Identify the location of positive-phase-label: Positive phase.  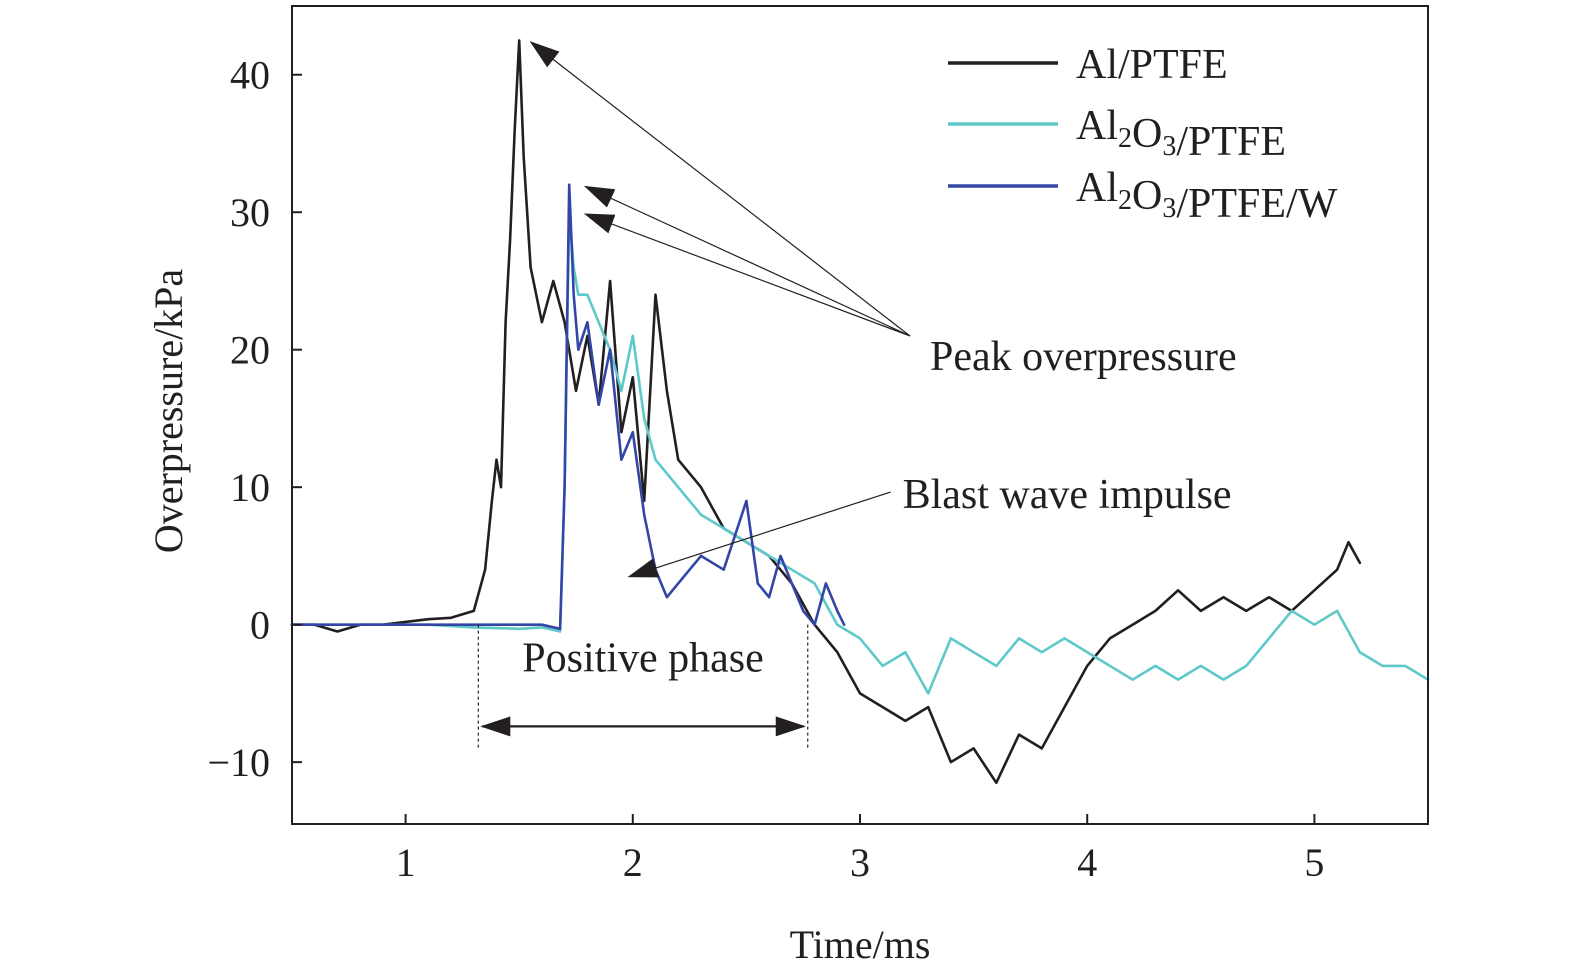
(642, 658).